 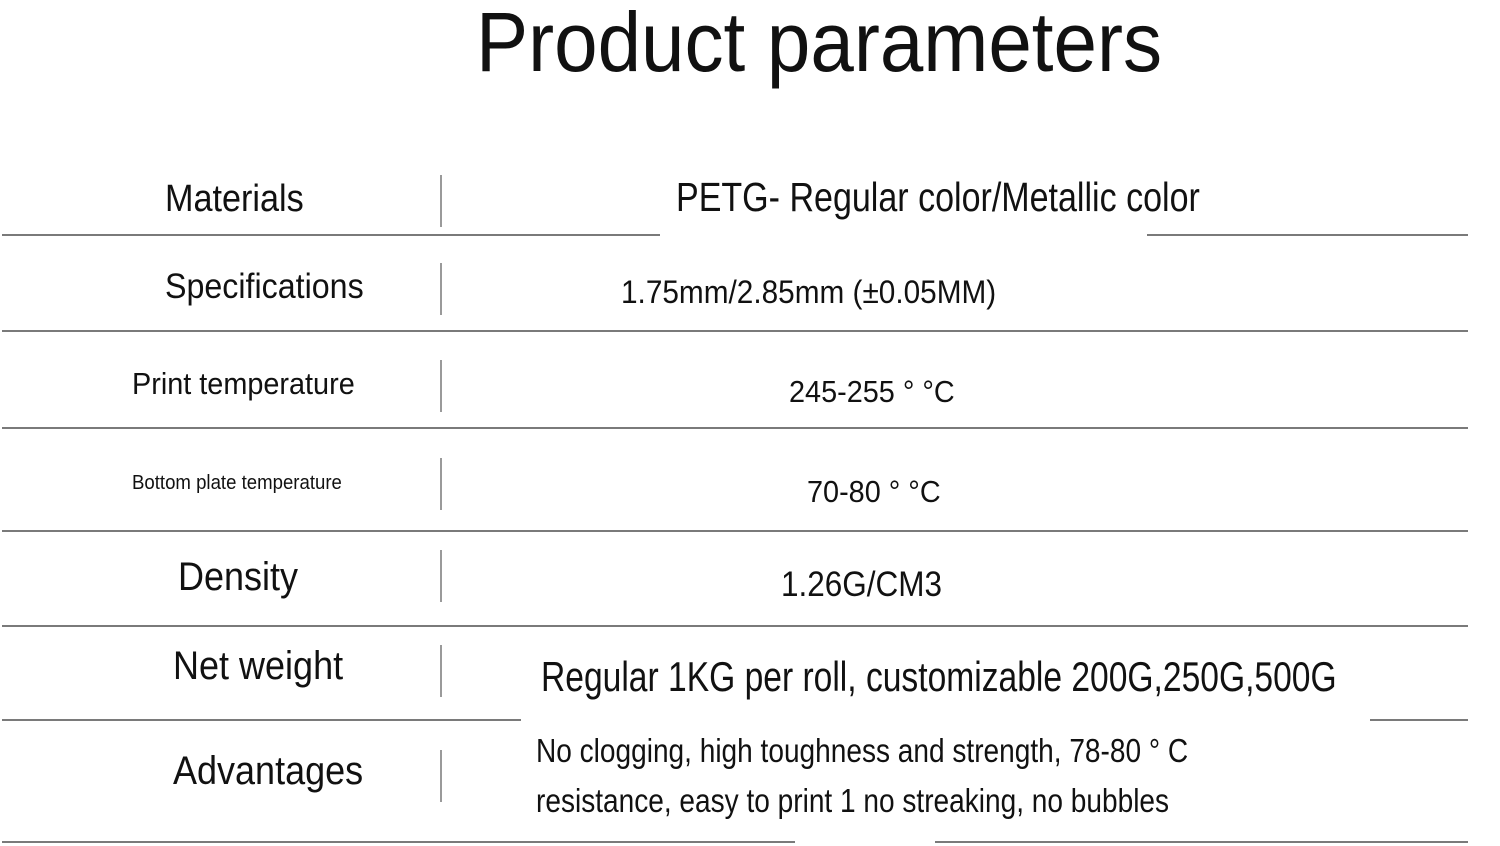 I want to click on label-density: Density, so click(x=238, y=577).